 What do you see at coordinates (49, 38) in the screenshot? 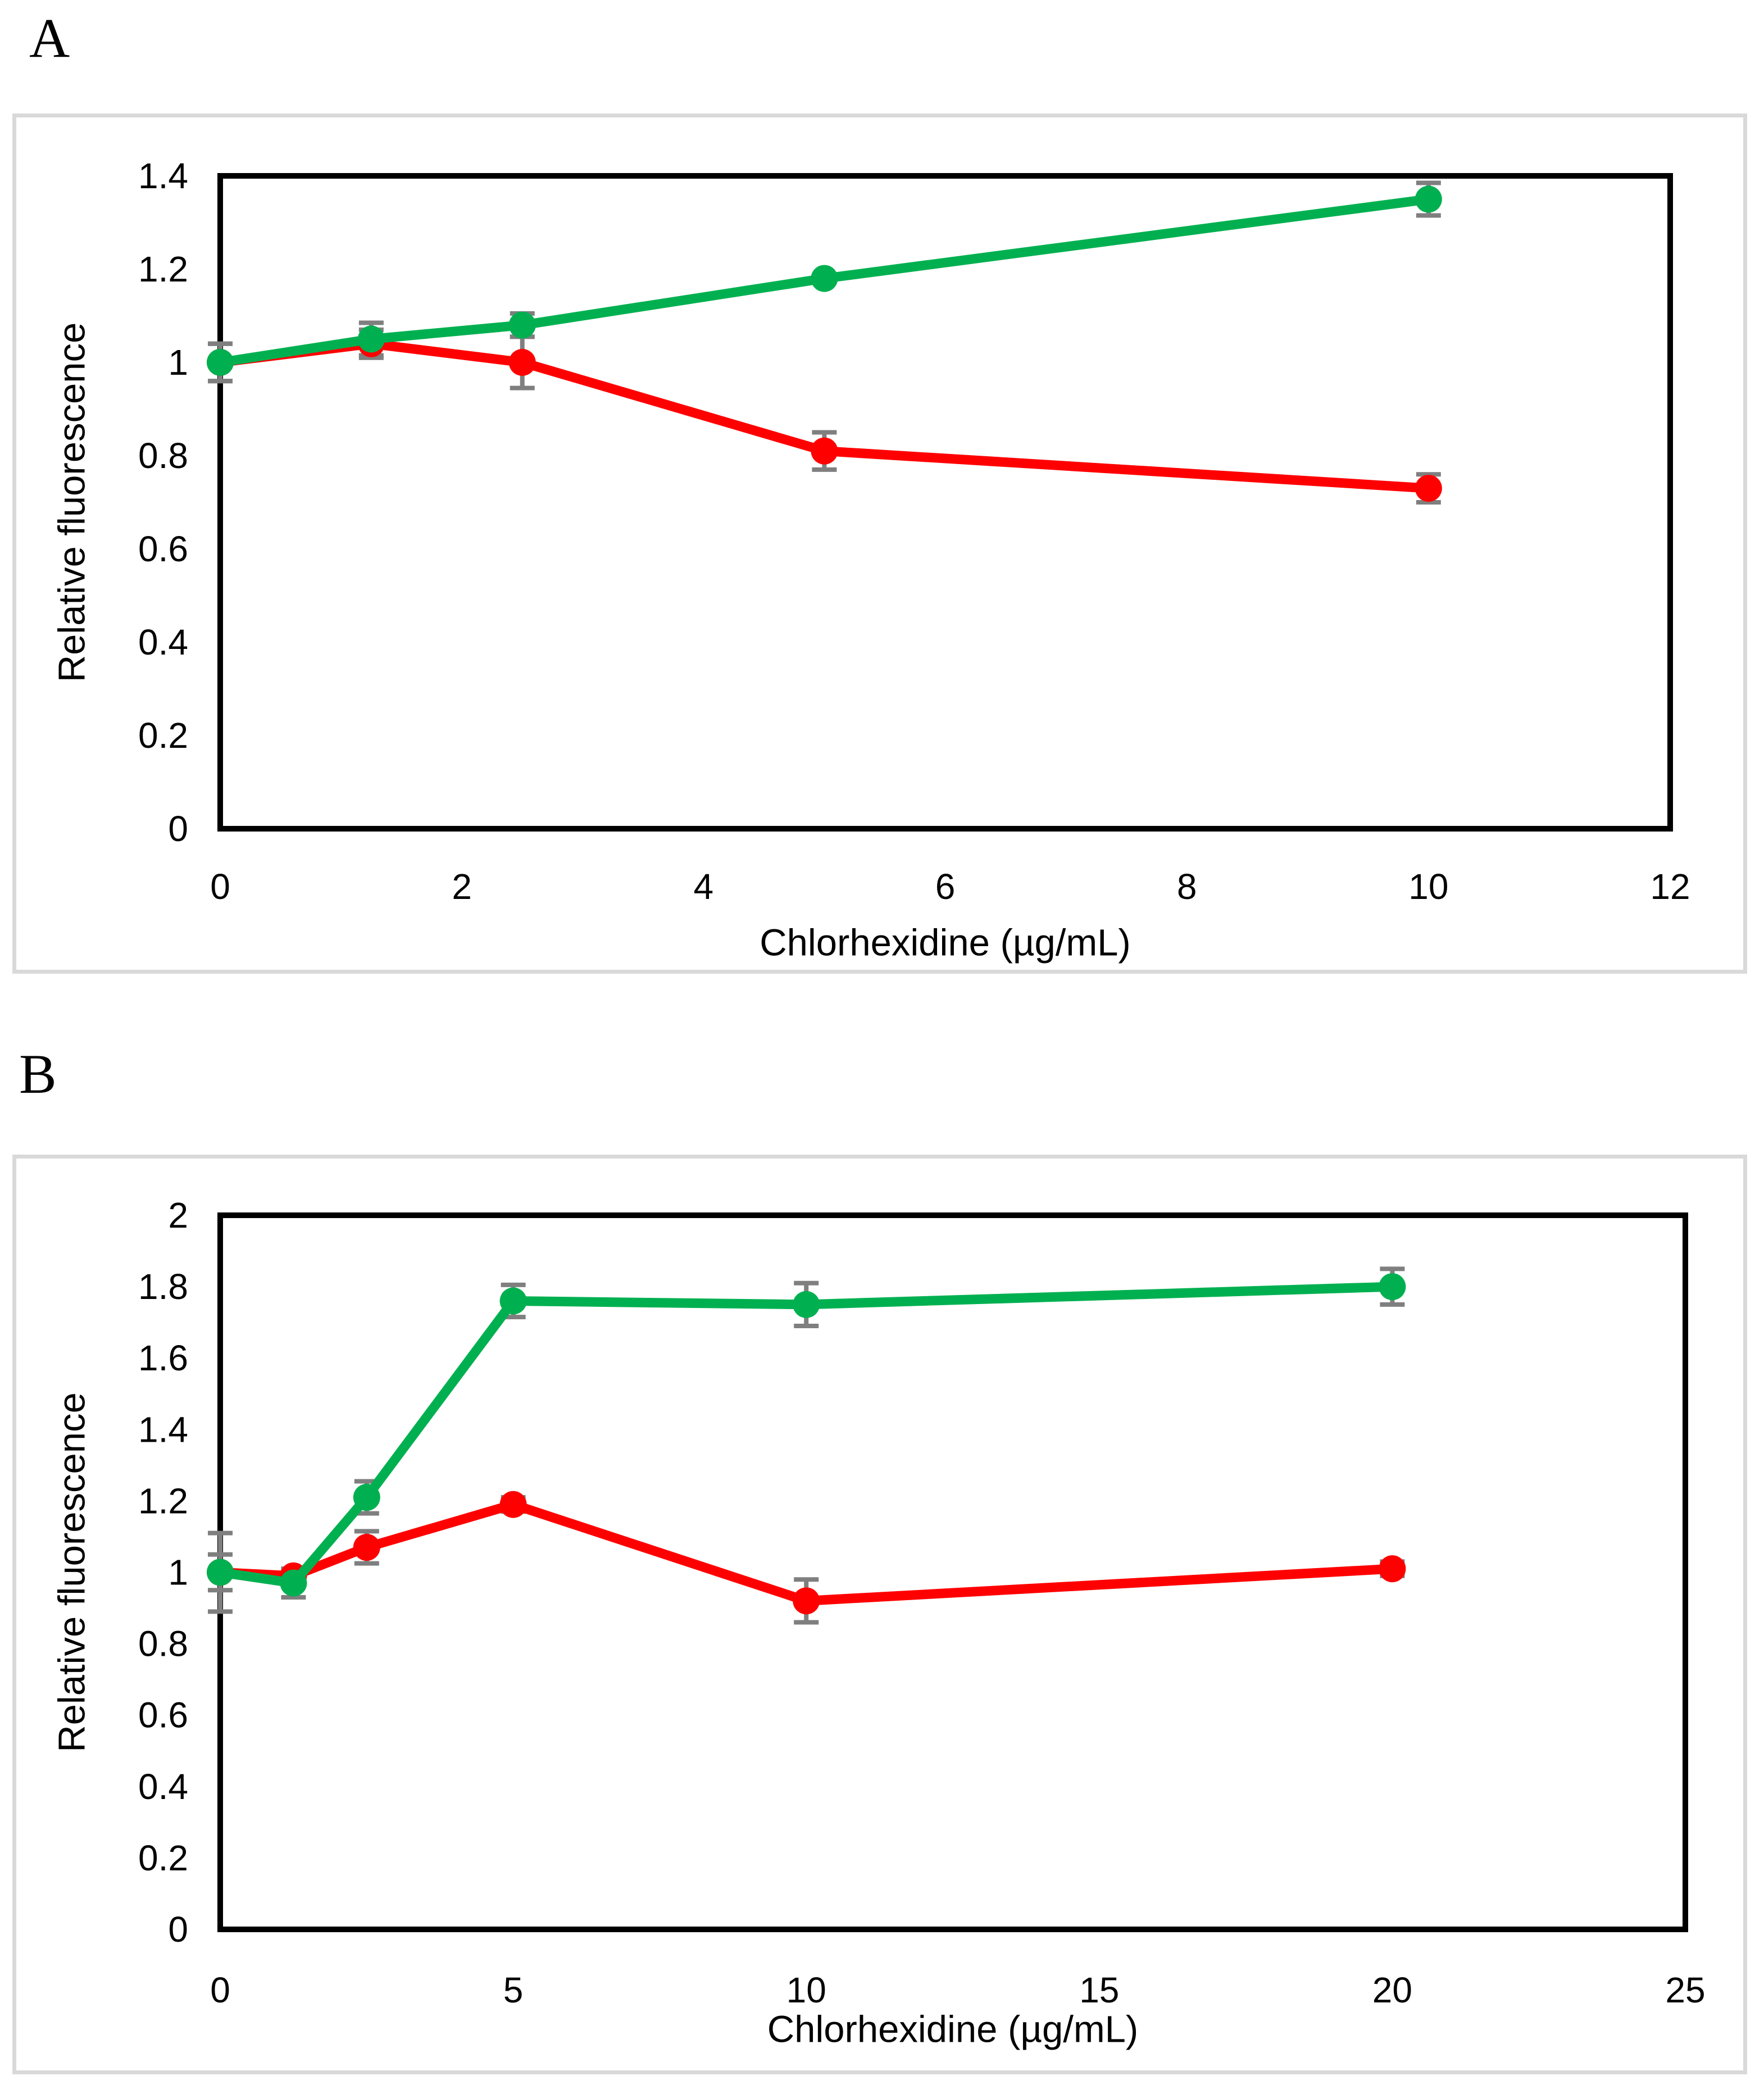
I see `panel-a-label: A` at bounding box center [49, 38].